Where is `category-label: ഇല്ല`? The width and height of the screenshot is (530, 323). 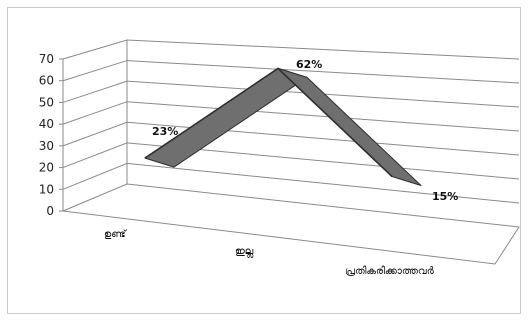 category-label: ഇല്ല is located at coordinates (244, 252).